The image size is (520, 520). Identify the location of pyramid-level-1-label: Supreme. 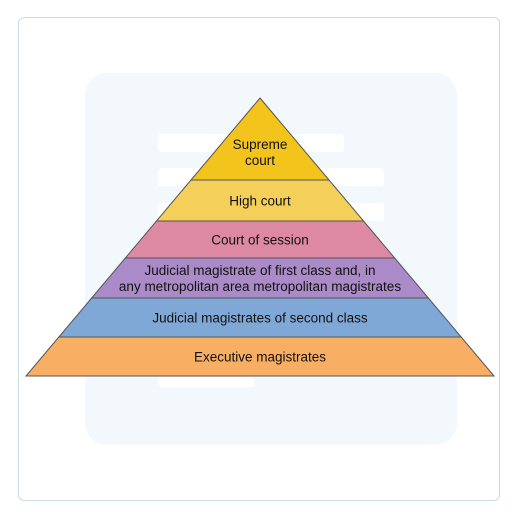
(260, 144).